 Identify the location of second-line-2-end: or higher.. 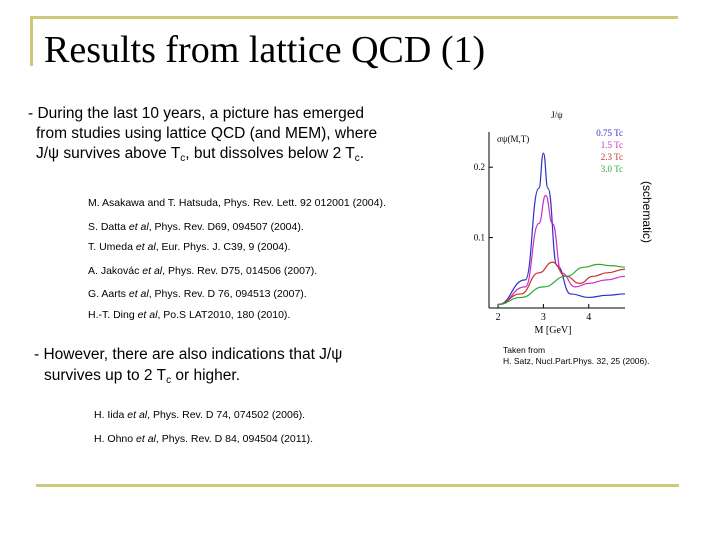
(205, 375).